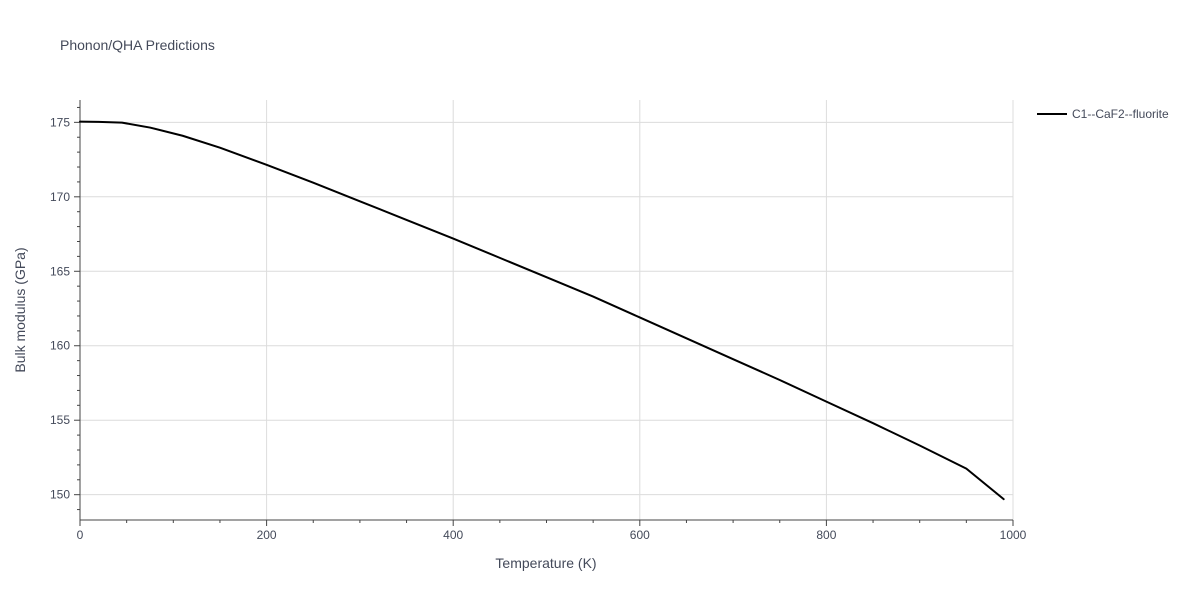 The width and height of the screenshot is (1200, 600). I want to click on legend: C1--CaF2--fluorite, so click(1103, 114).